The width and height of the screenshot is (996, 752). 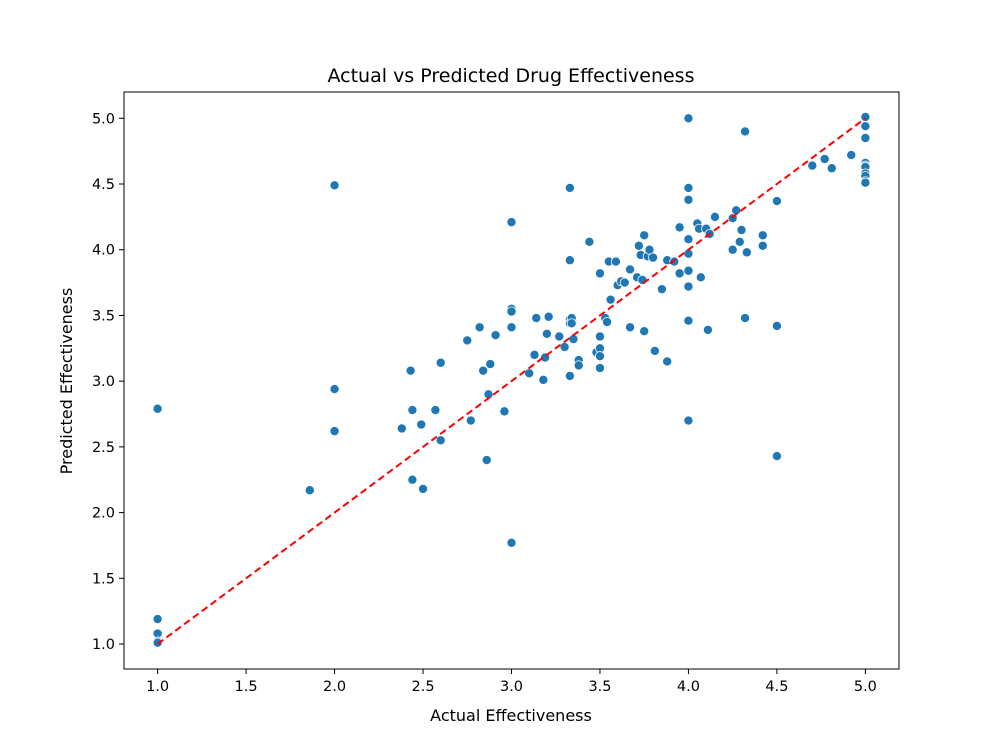 What do you see at coordinates (334, 687) in the screenshot?
I see `x-tick-label: 2.0` at bounding box center [334, 687].